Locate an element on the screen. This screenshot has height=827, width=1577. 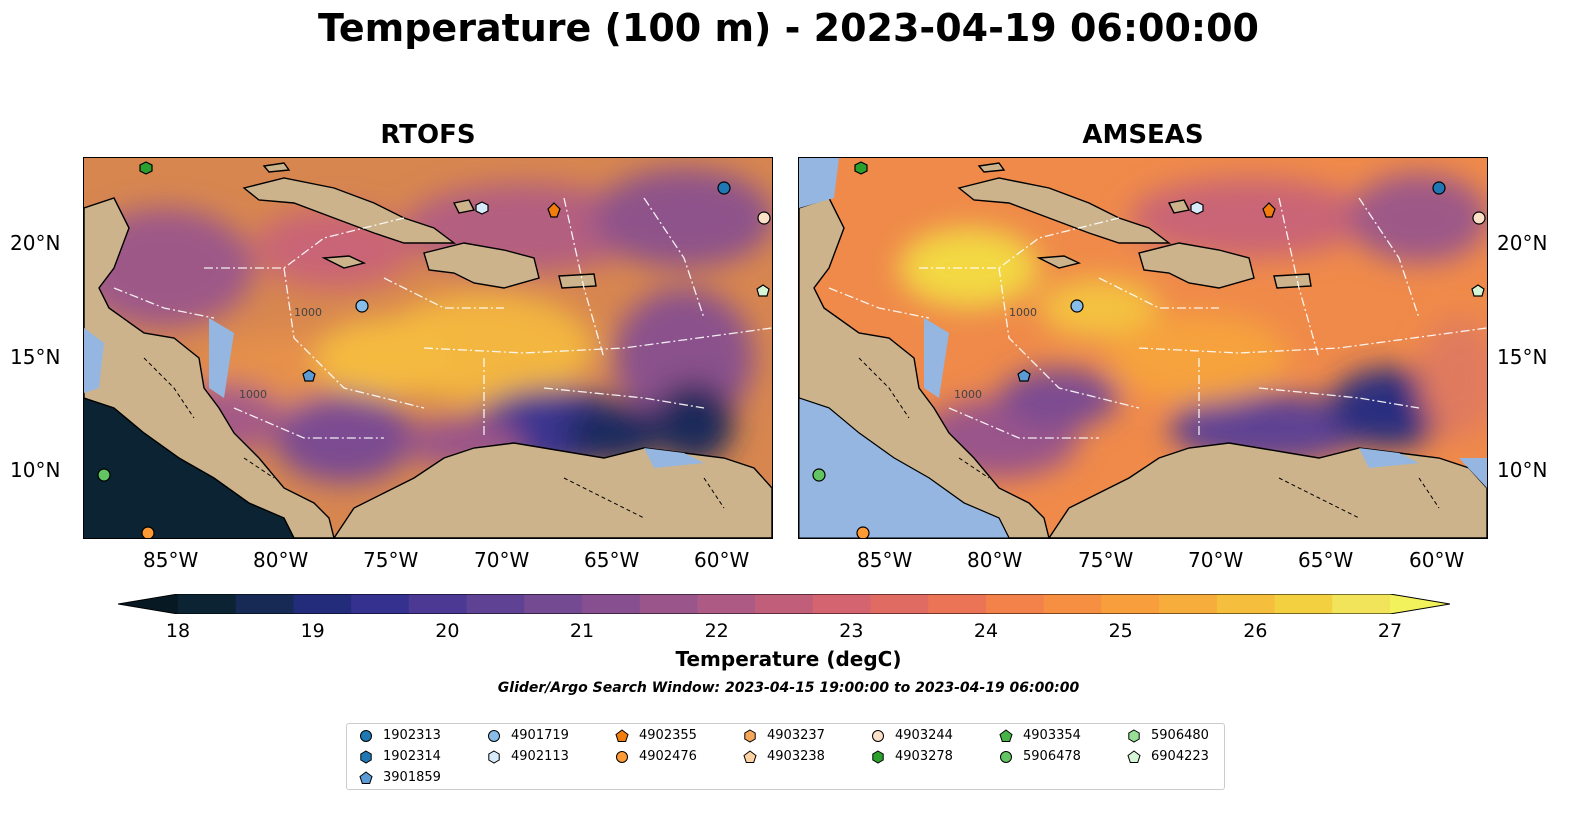
colorbar-tick-label: 24 is located at coordinates (986, 631).